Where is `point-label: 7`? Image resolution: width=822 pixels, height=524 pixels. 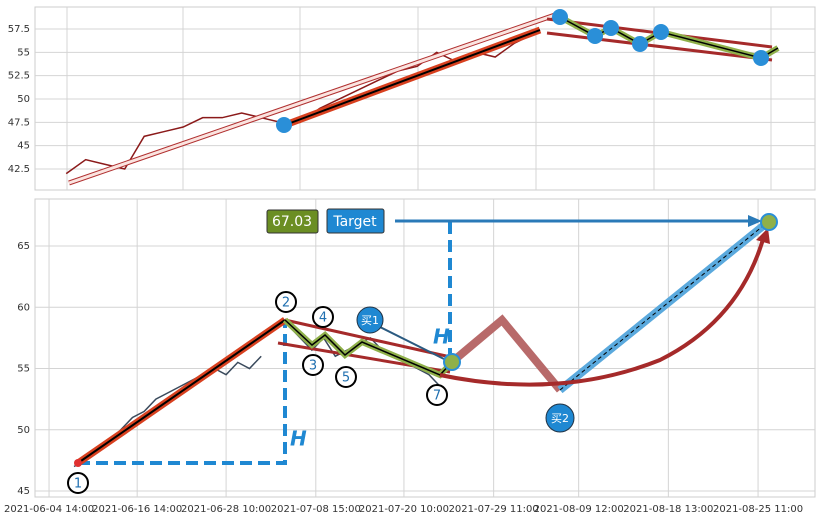 point-label: 7 is located at coordinates (437, 396).